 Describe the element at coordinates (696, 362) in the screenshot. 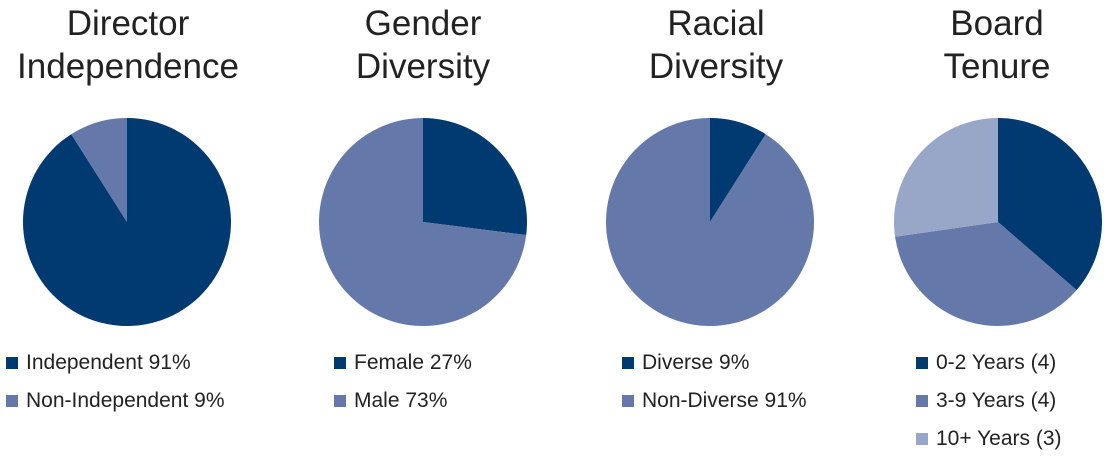

I see `legend-label: Diverse 9%` at that location.